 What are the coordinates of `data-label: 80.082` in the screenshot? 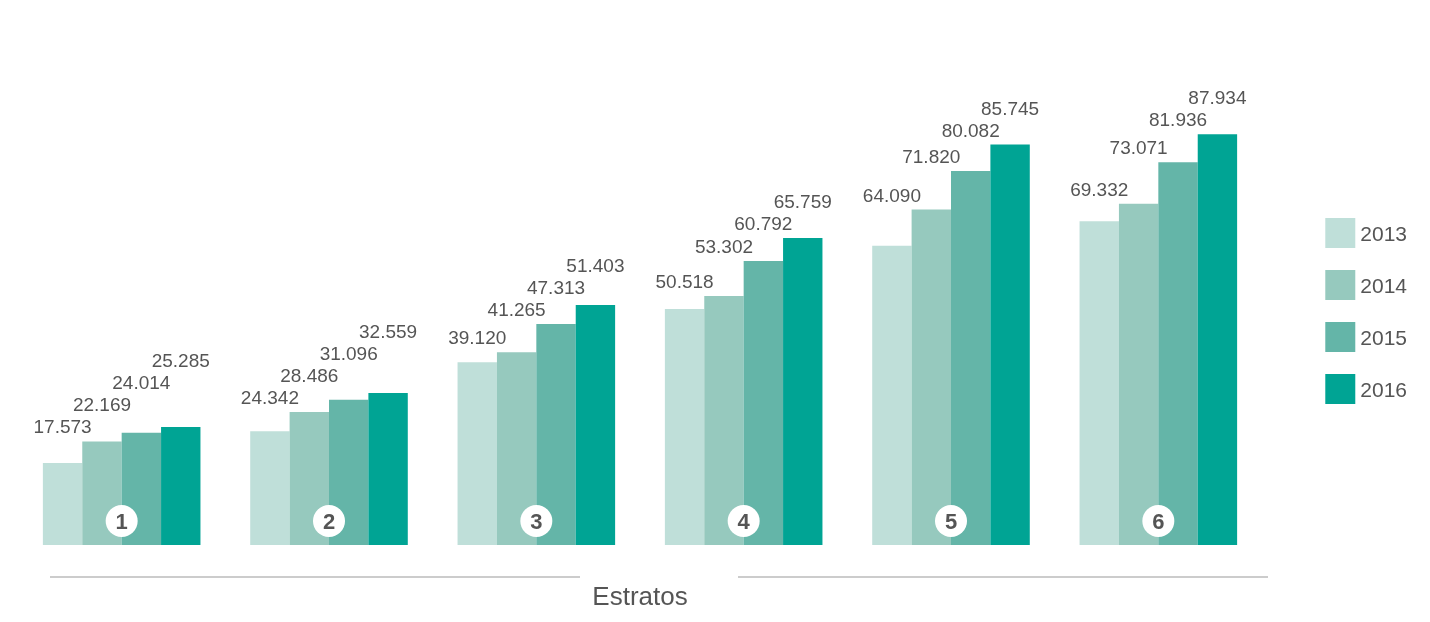 It's located at (970, 130).